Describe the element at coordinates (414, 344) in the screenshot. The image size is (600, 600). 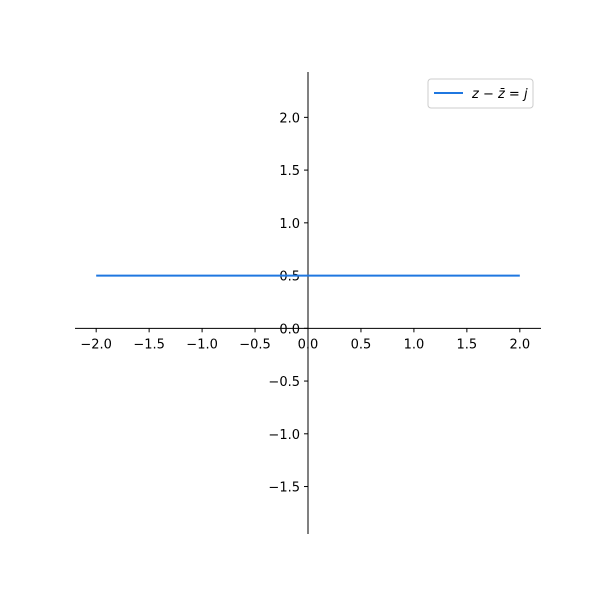
I see `x-tick-label: 1.0` at that location.